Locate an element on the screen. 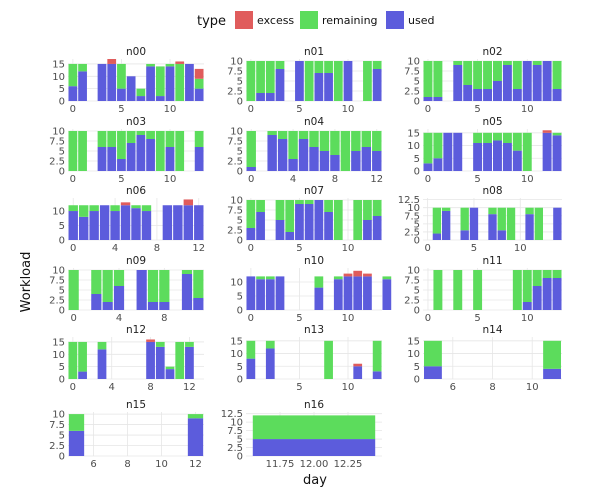 The width and height of the screenshot is (589, 491). panel-title: n13 is located at coordinates (314, 330).